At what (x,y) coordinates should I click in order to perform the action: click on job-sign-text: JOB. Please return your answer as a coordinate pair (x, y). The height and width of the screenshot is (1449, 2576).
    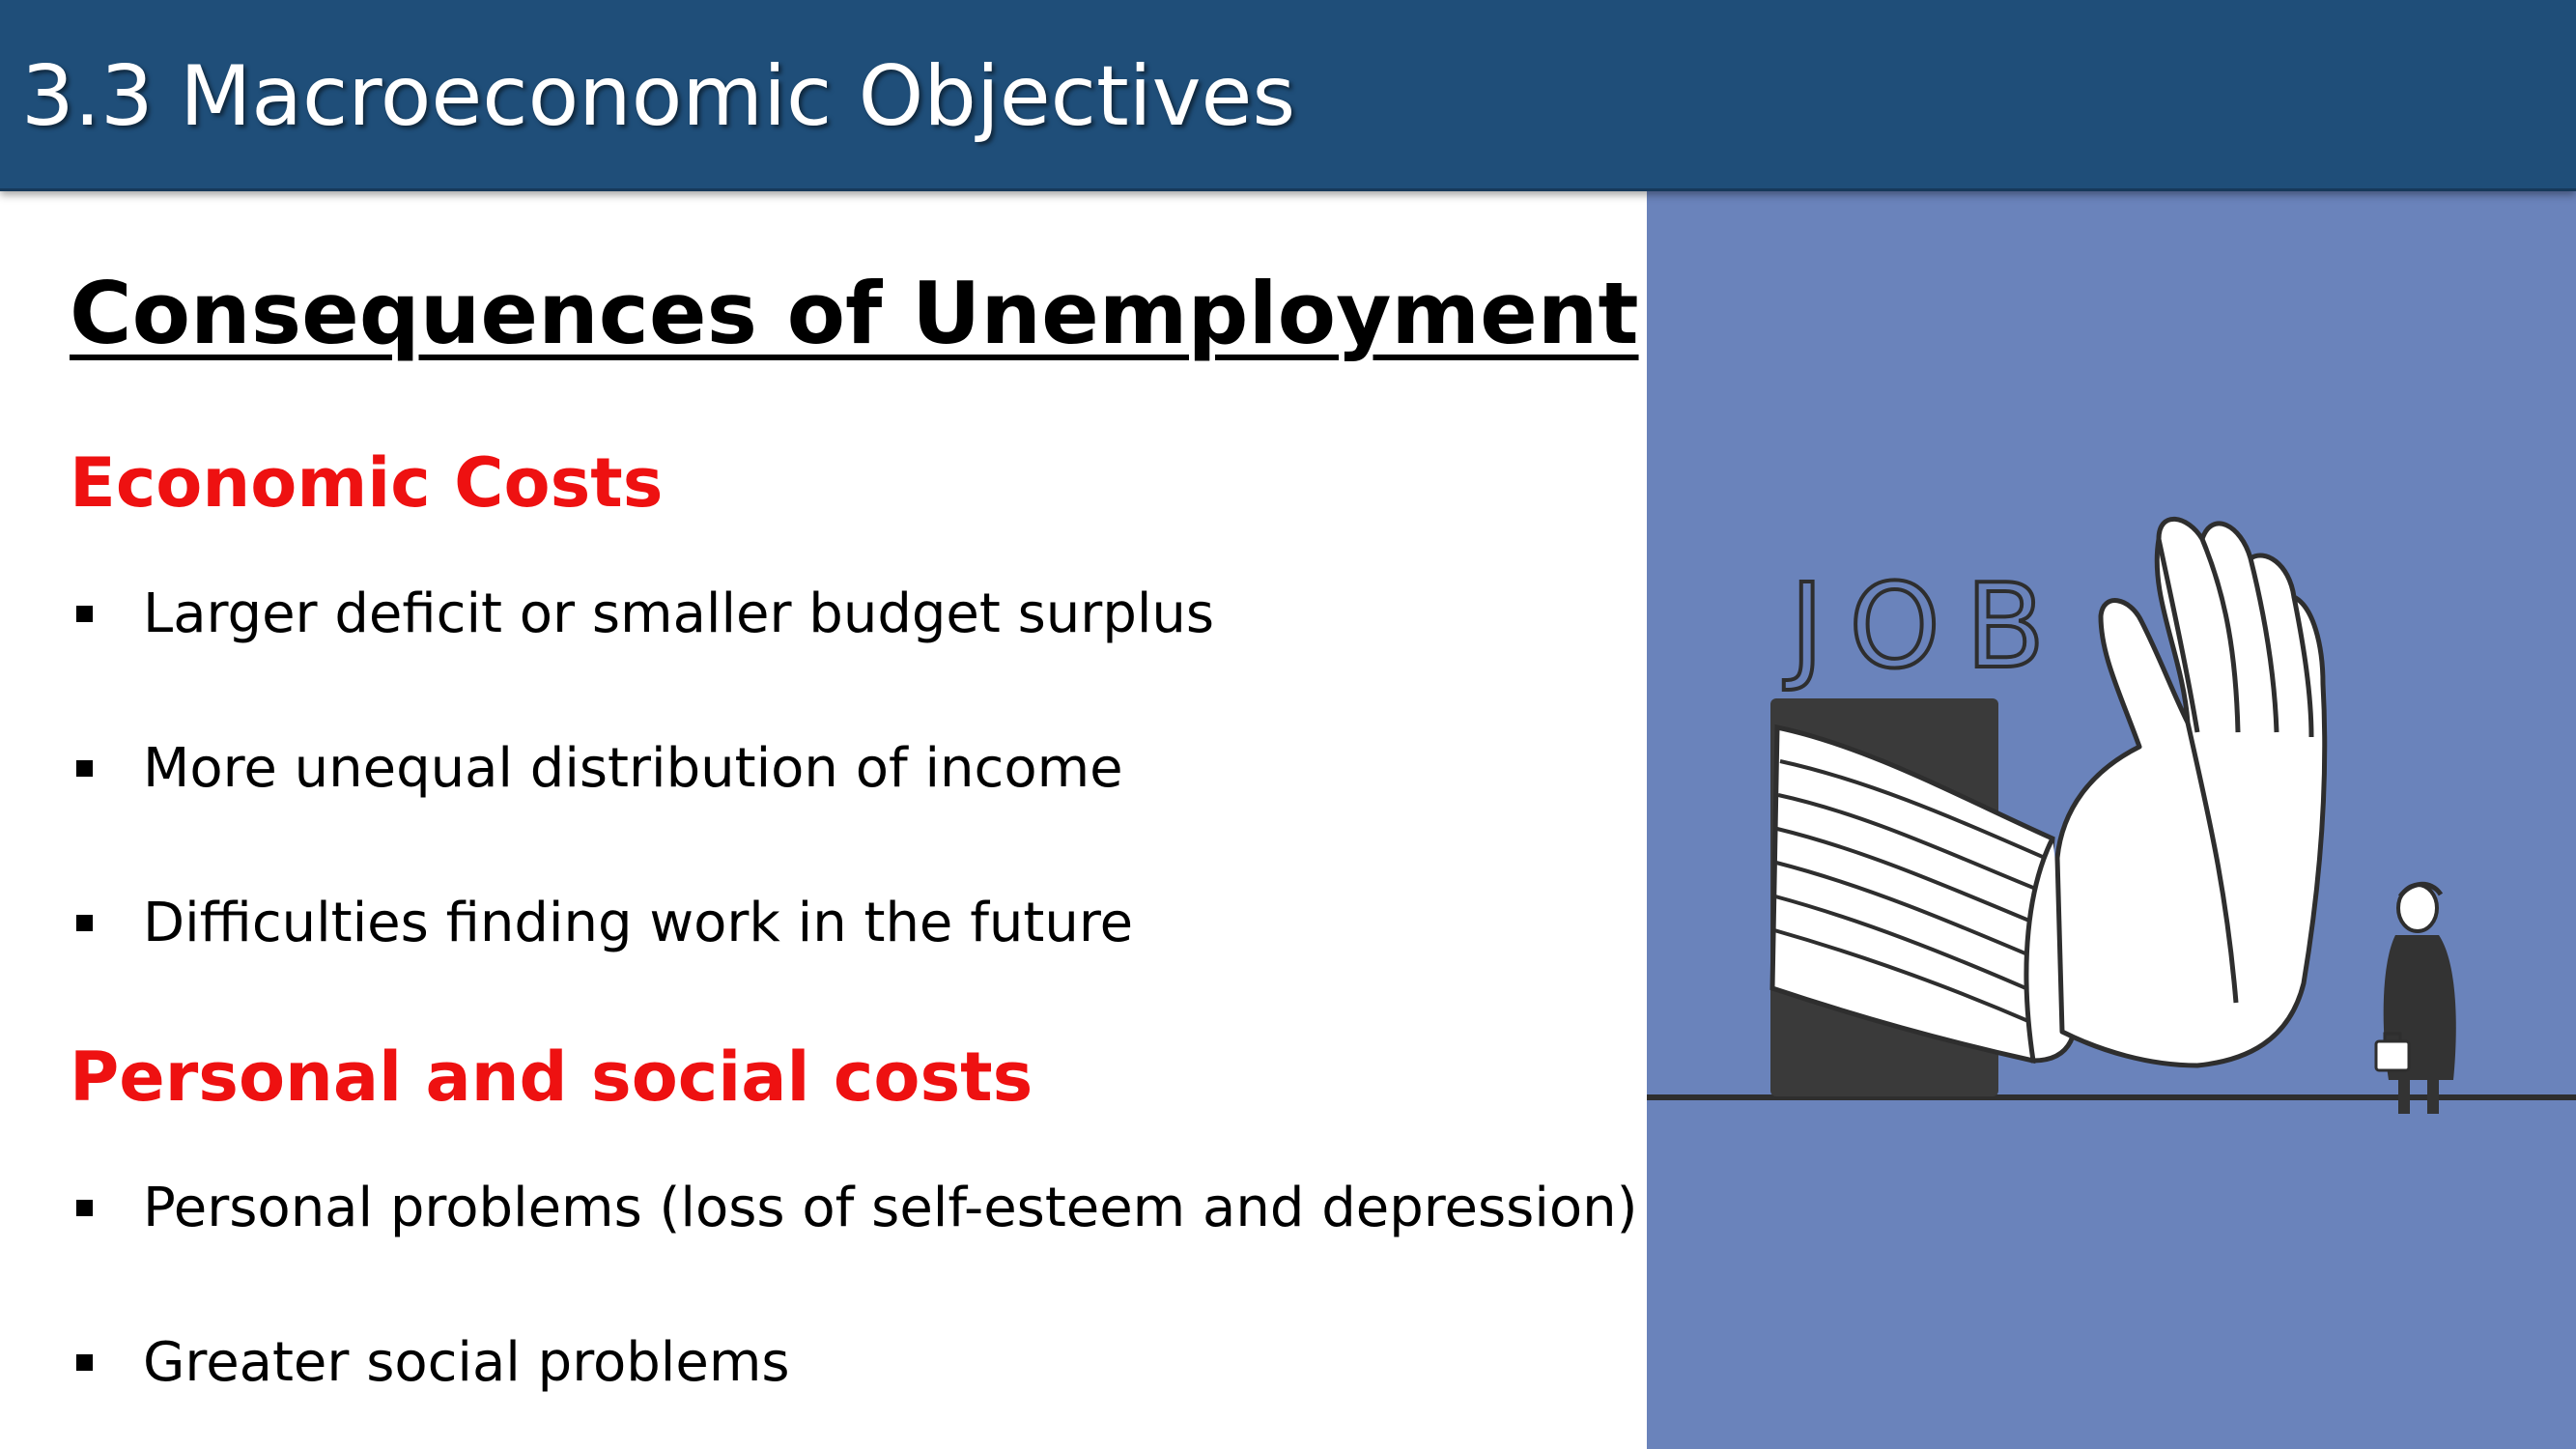
    Looking at the image, I should click on (1926, 627).